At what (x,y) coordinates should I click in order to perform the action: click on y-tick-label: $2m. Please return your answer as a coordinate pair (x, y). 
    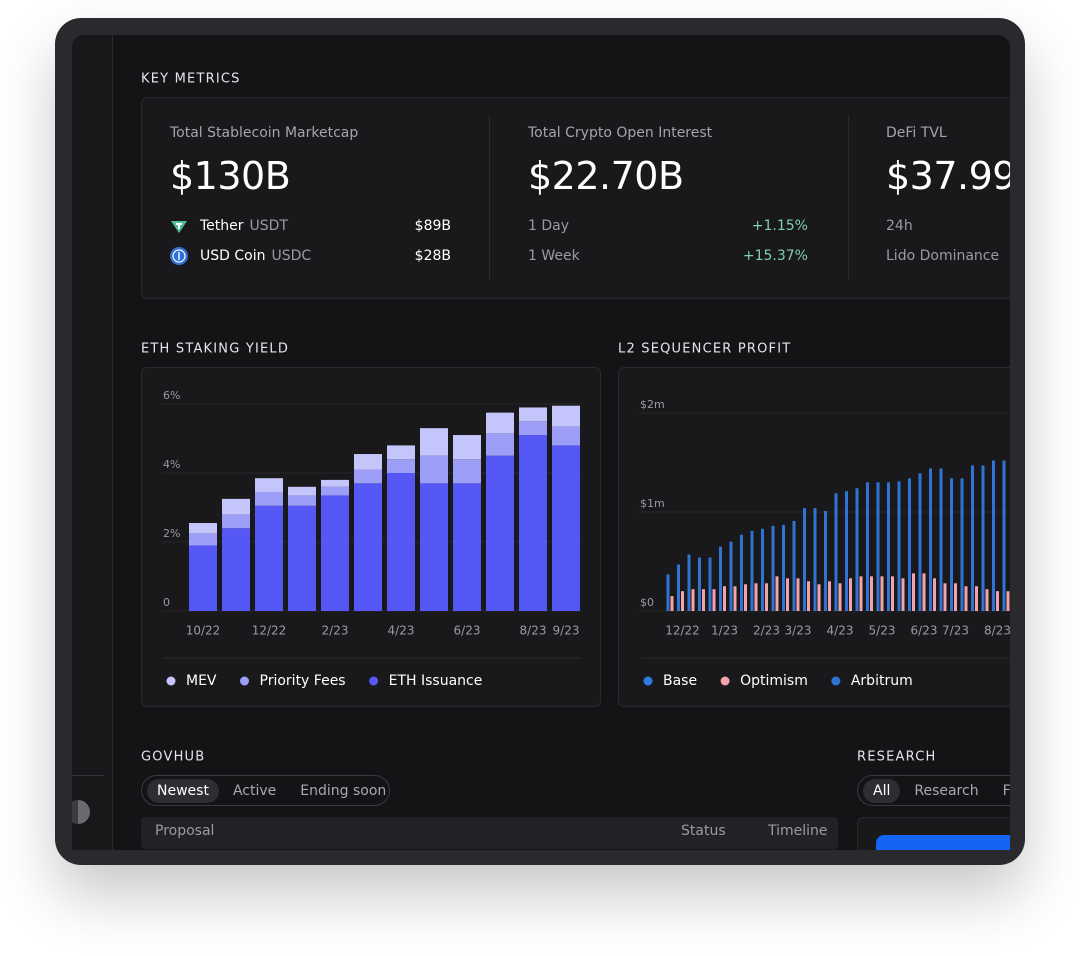
    Looking at the image, I should click on (652, 404).